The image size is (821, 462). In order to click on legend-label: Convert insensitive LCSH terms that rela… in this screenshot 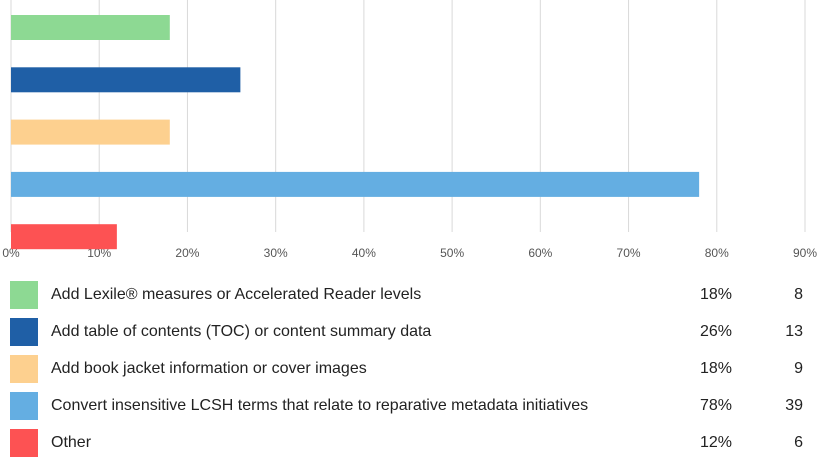, I will do `click(320, 405)`.